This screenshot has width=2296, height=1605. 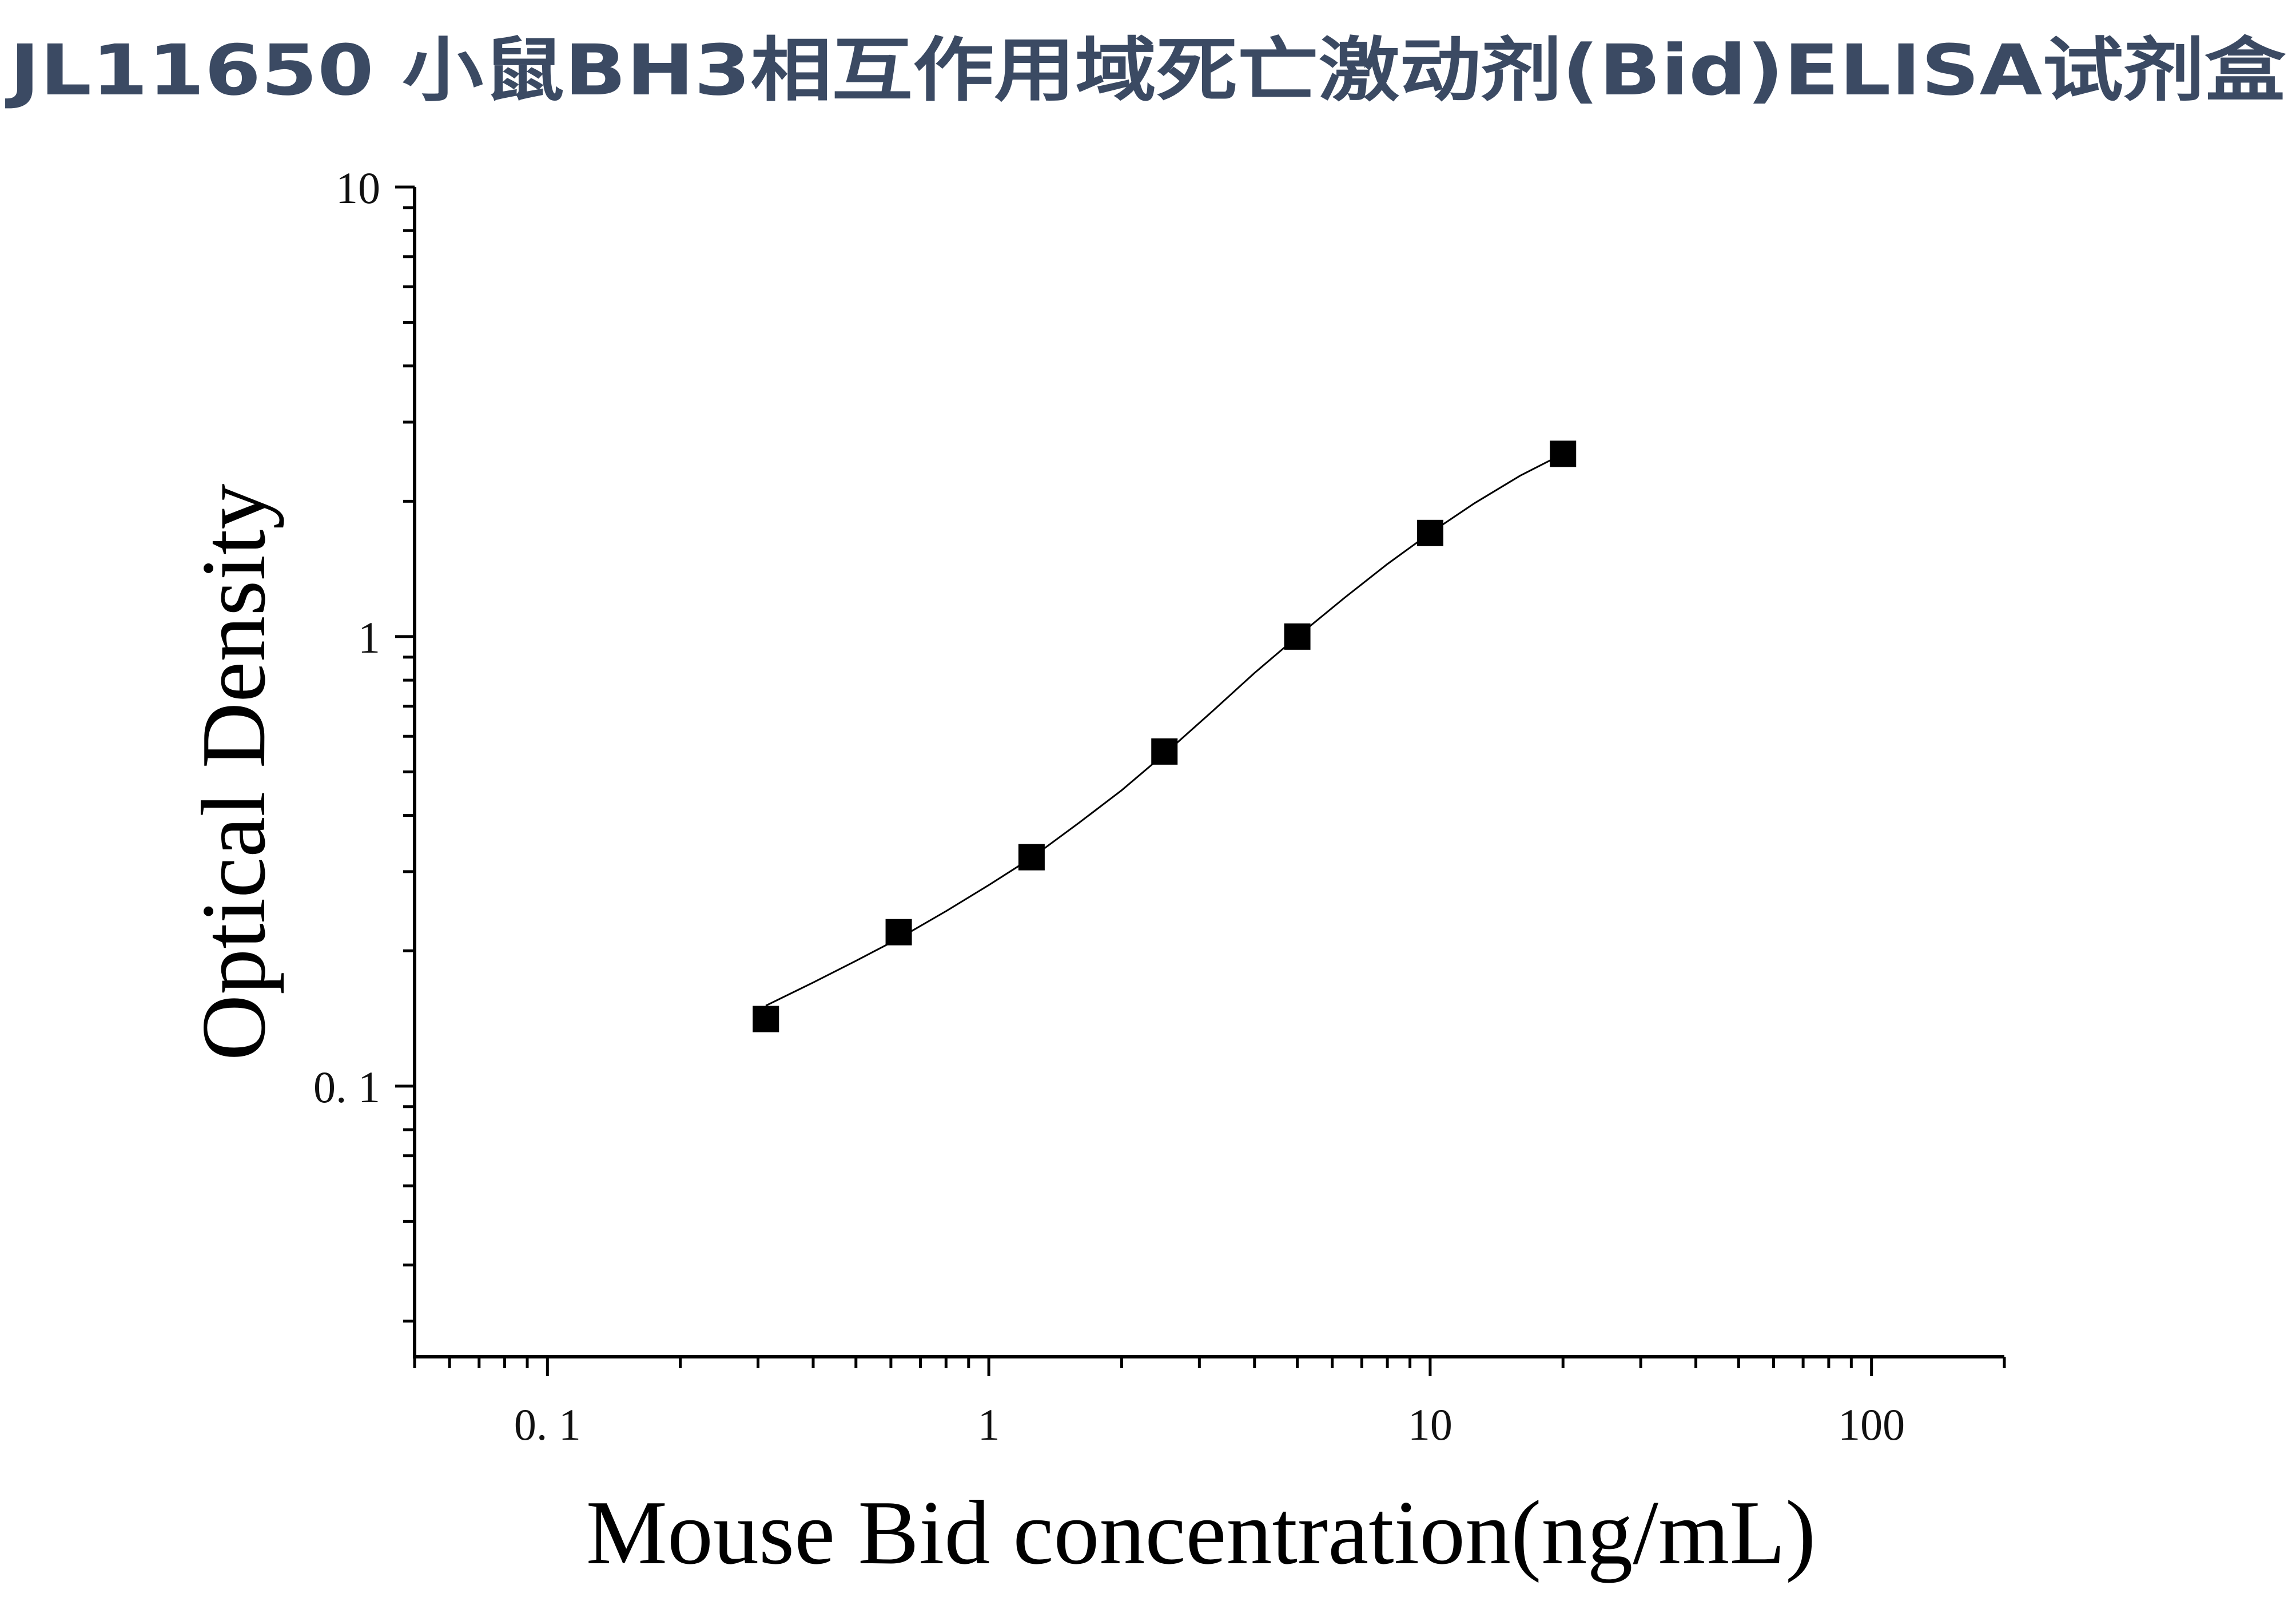 What do you see at coordinates (1430, 1424) in the screenshot?
I see `x-tick-label: 10` at bounding box center [1430, 1424].